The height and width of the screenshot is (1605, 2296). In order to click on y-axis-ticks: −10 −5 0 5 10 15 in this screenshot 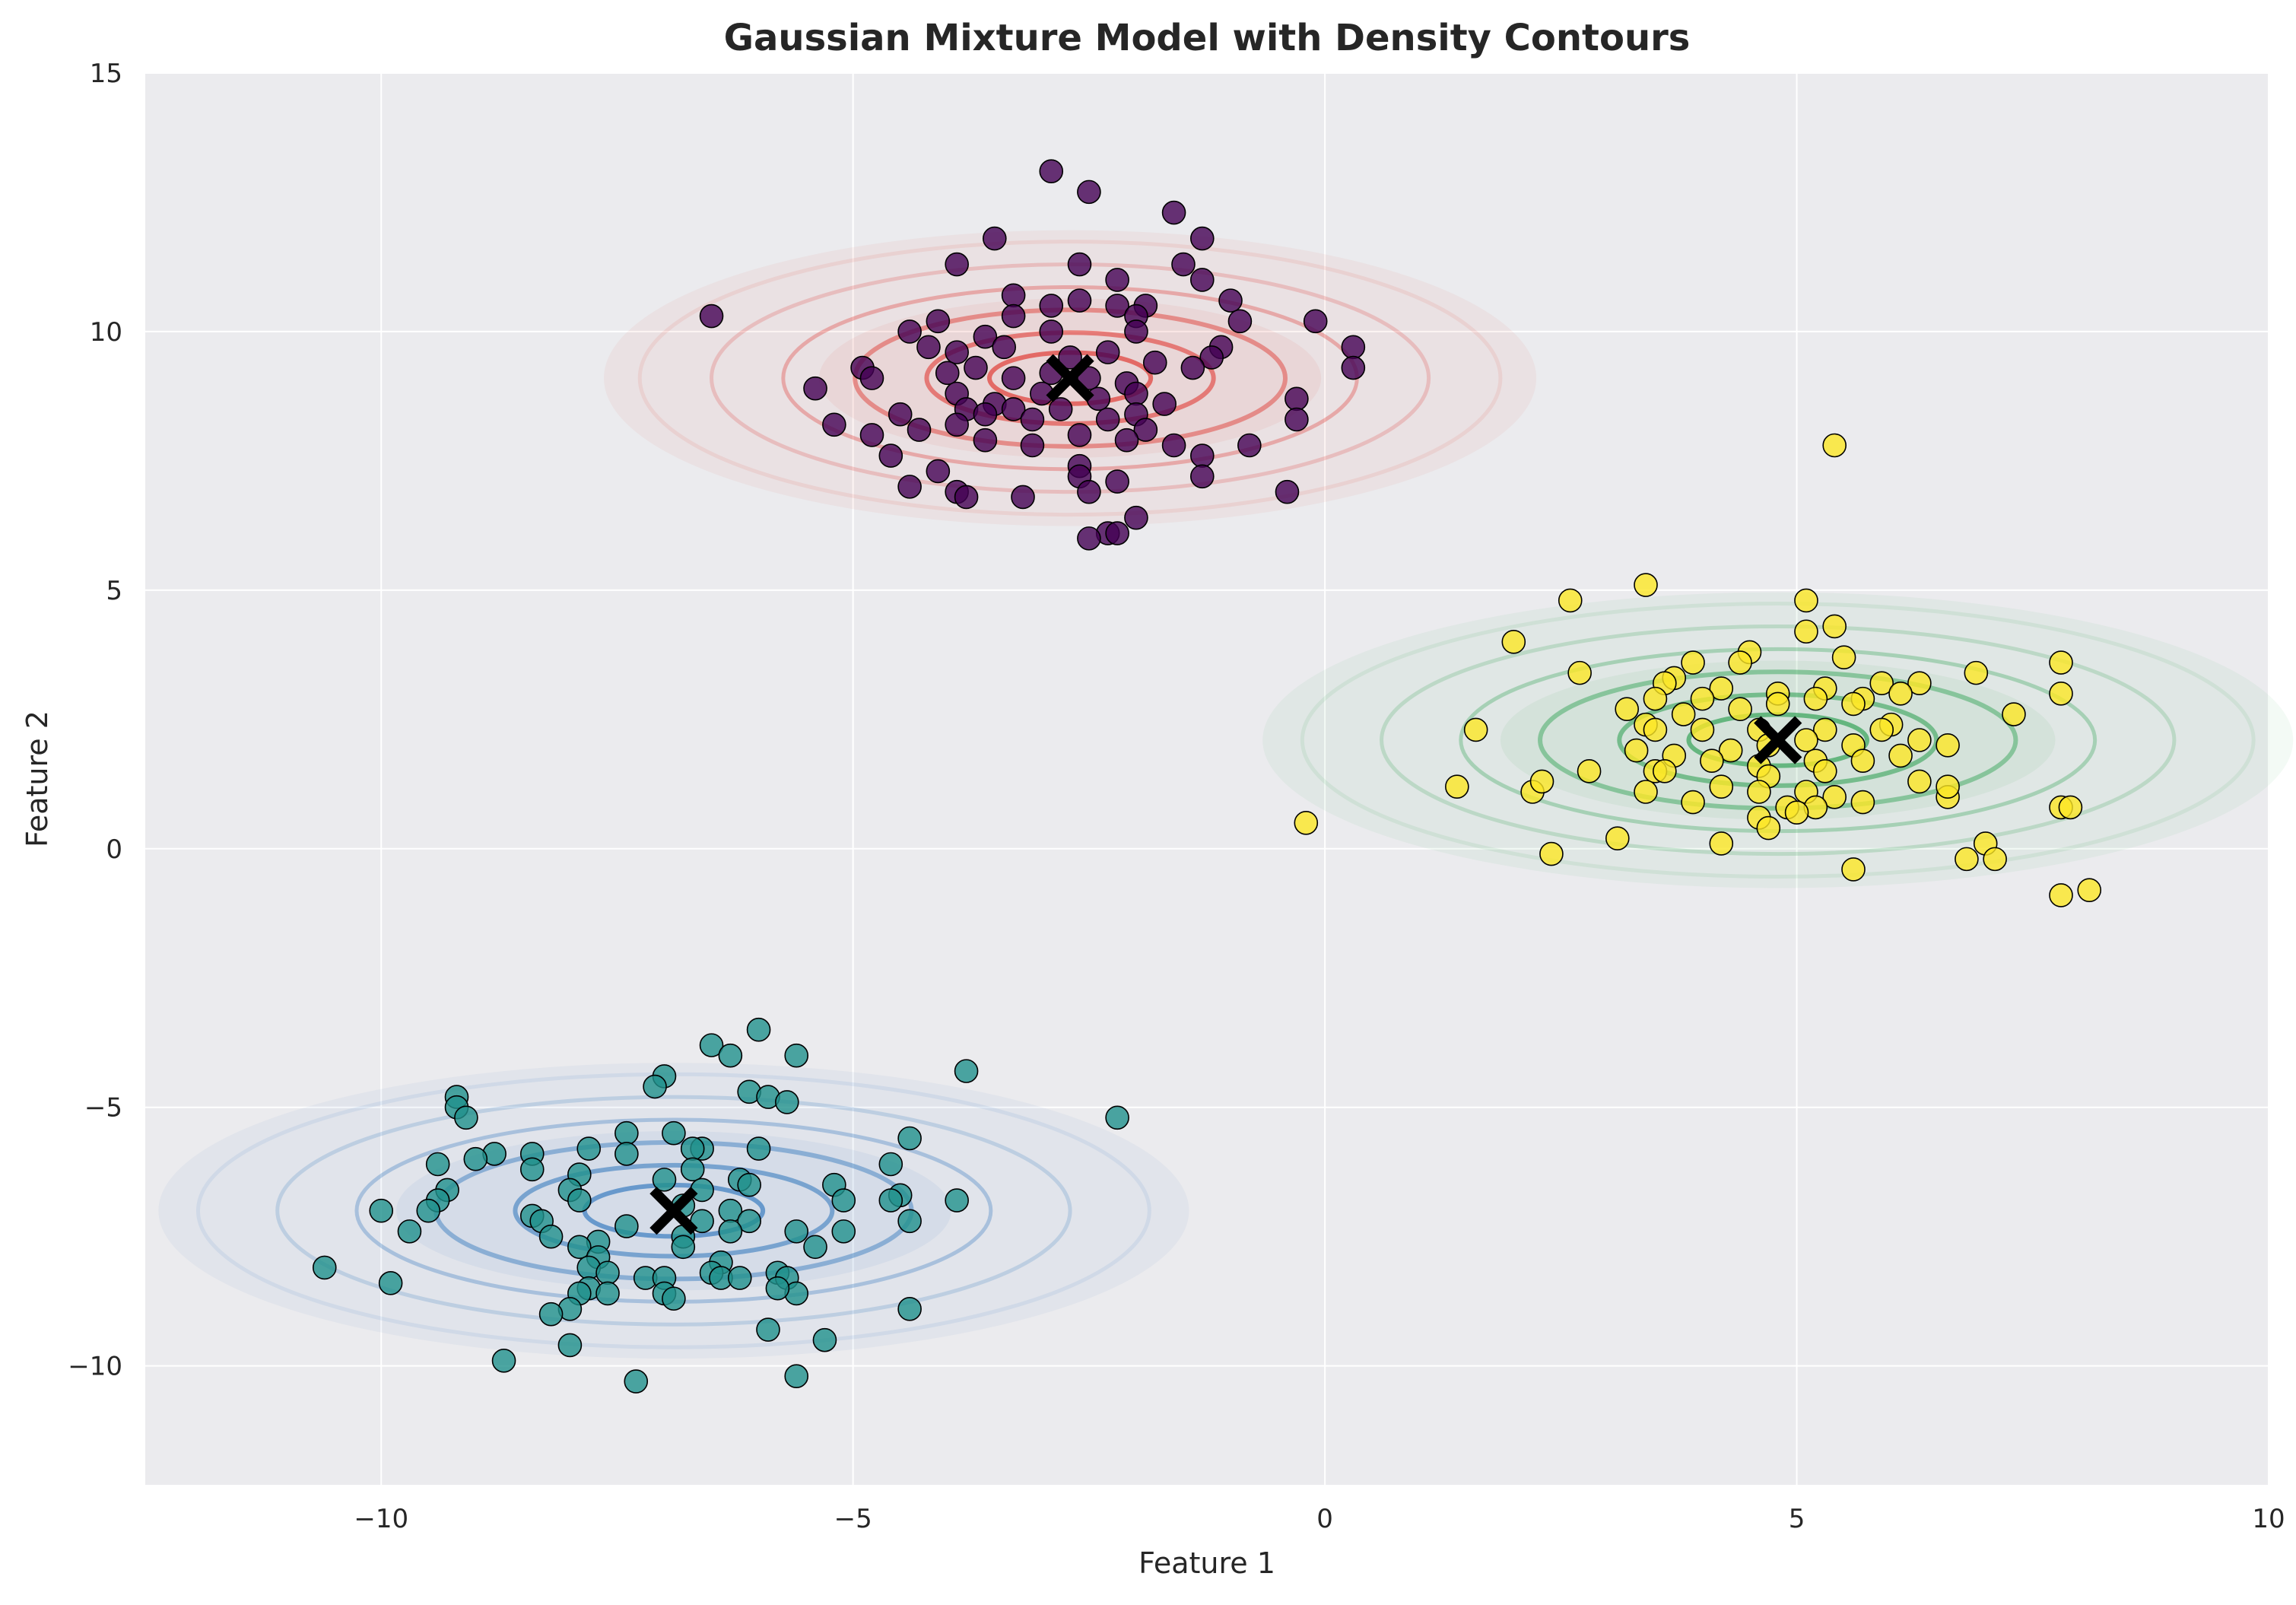, I will do `click(95, 720)`.